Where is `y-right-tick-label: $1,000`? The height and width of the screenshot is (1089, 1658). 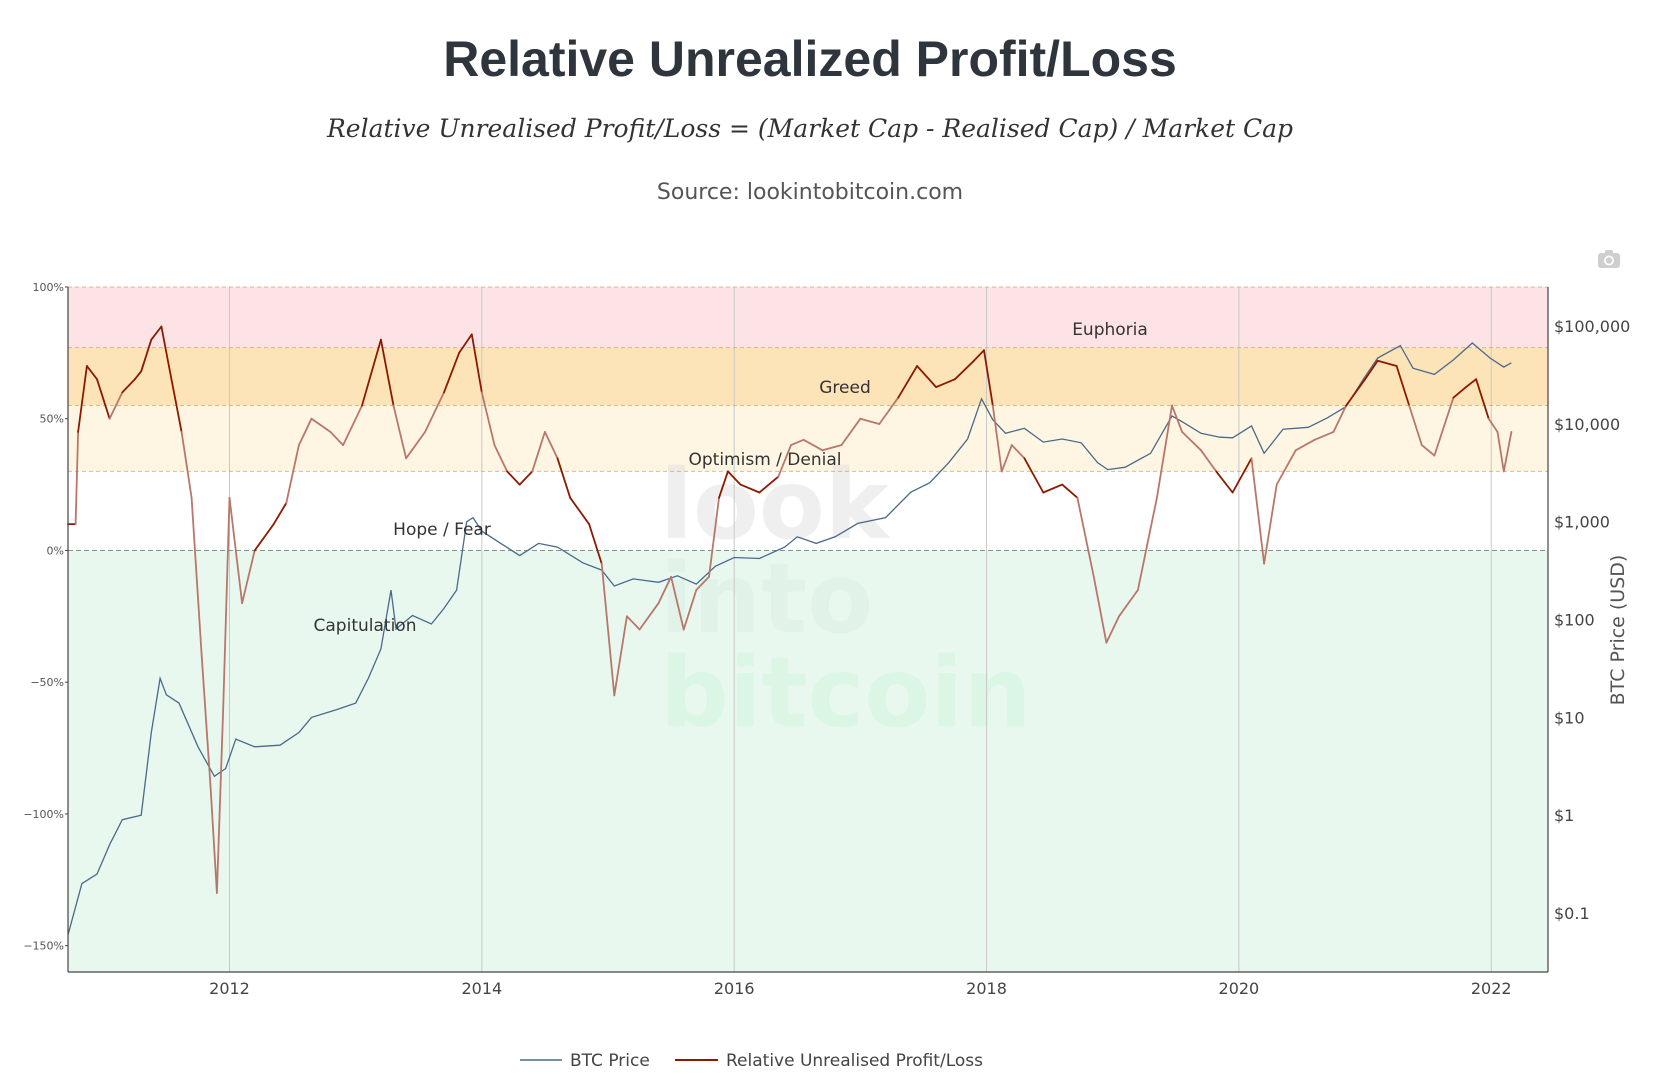
y-right-tick-label: $1,000 is located at coordinates (1582, 522).